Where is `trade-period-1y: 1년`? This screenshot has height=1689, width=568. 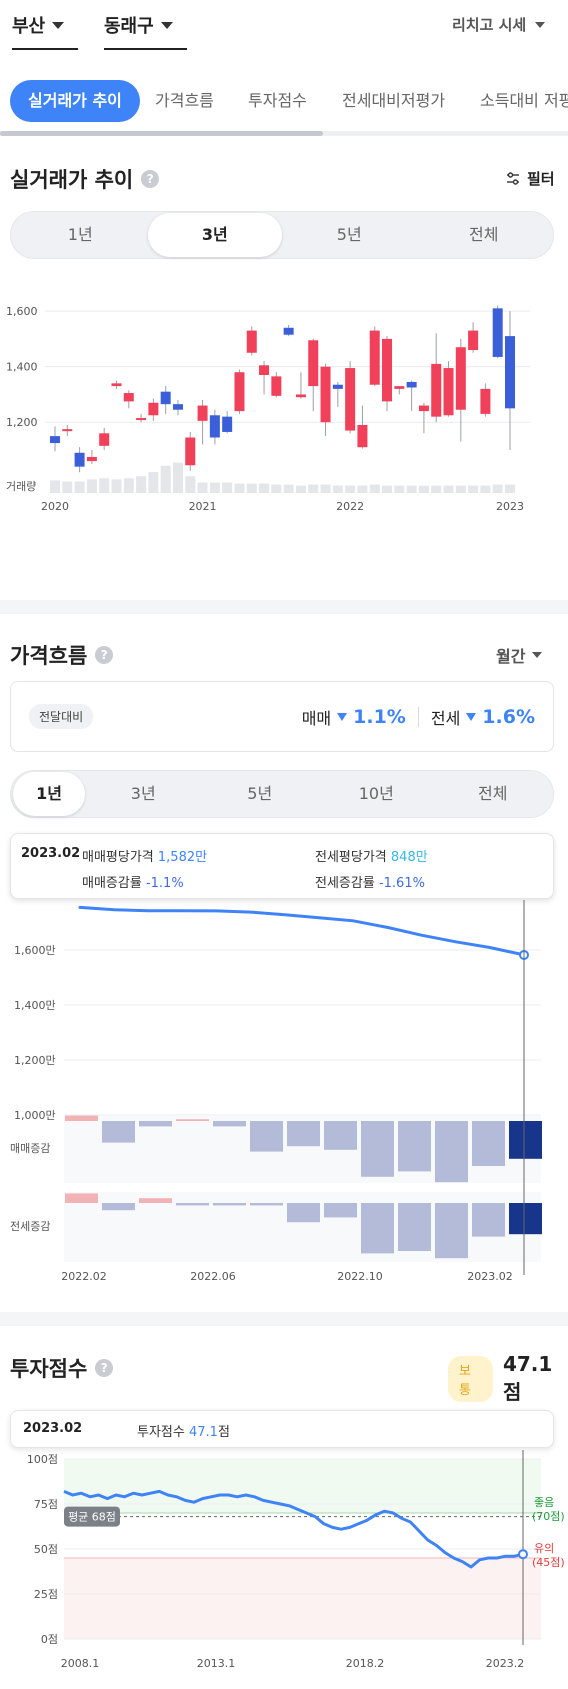
trade-period-1y: 1년 is located at coordinates (80, 234).